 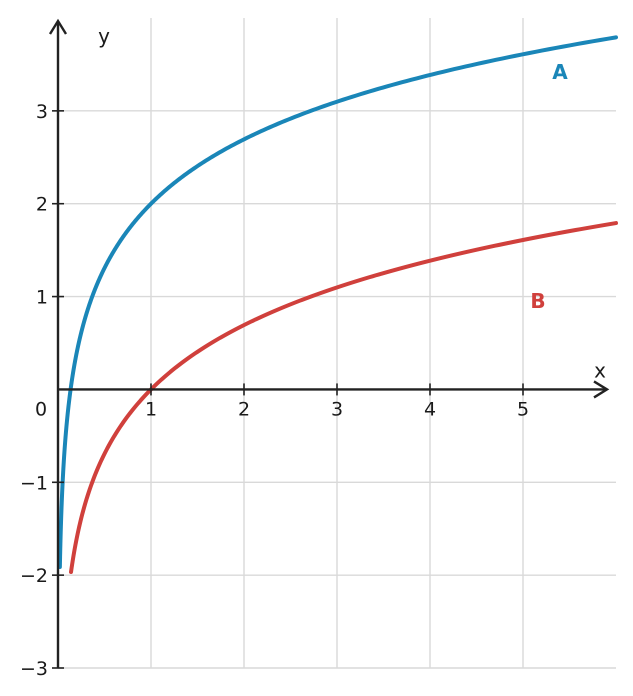 What do you see at coordinates (104, 36) in the screenshot?
I see `y-axis-label: y` at bounding box center [104, 36].